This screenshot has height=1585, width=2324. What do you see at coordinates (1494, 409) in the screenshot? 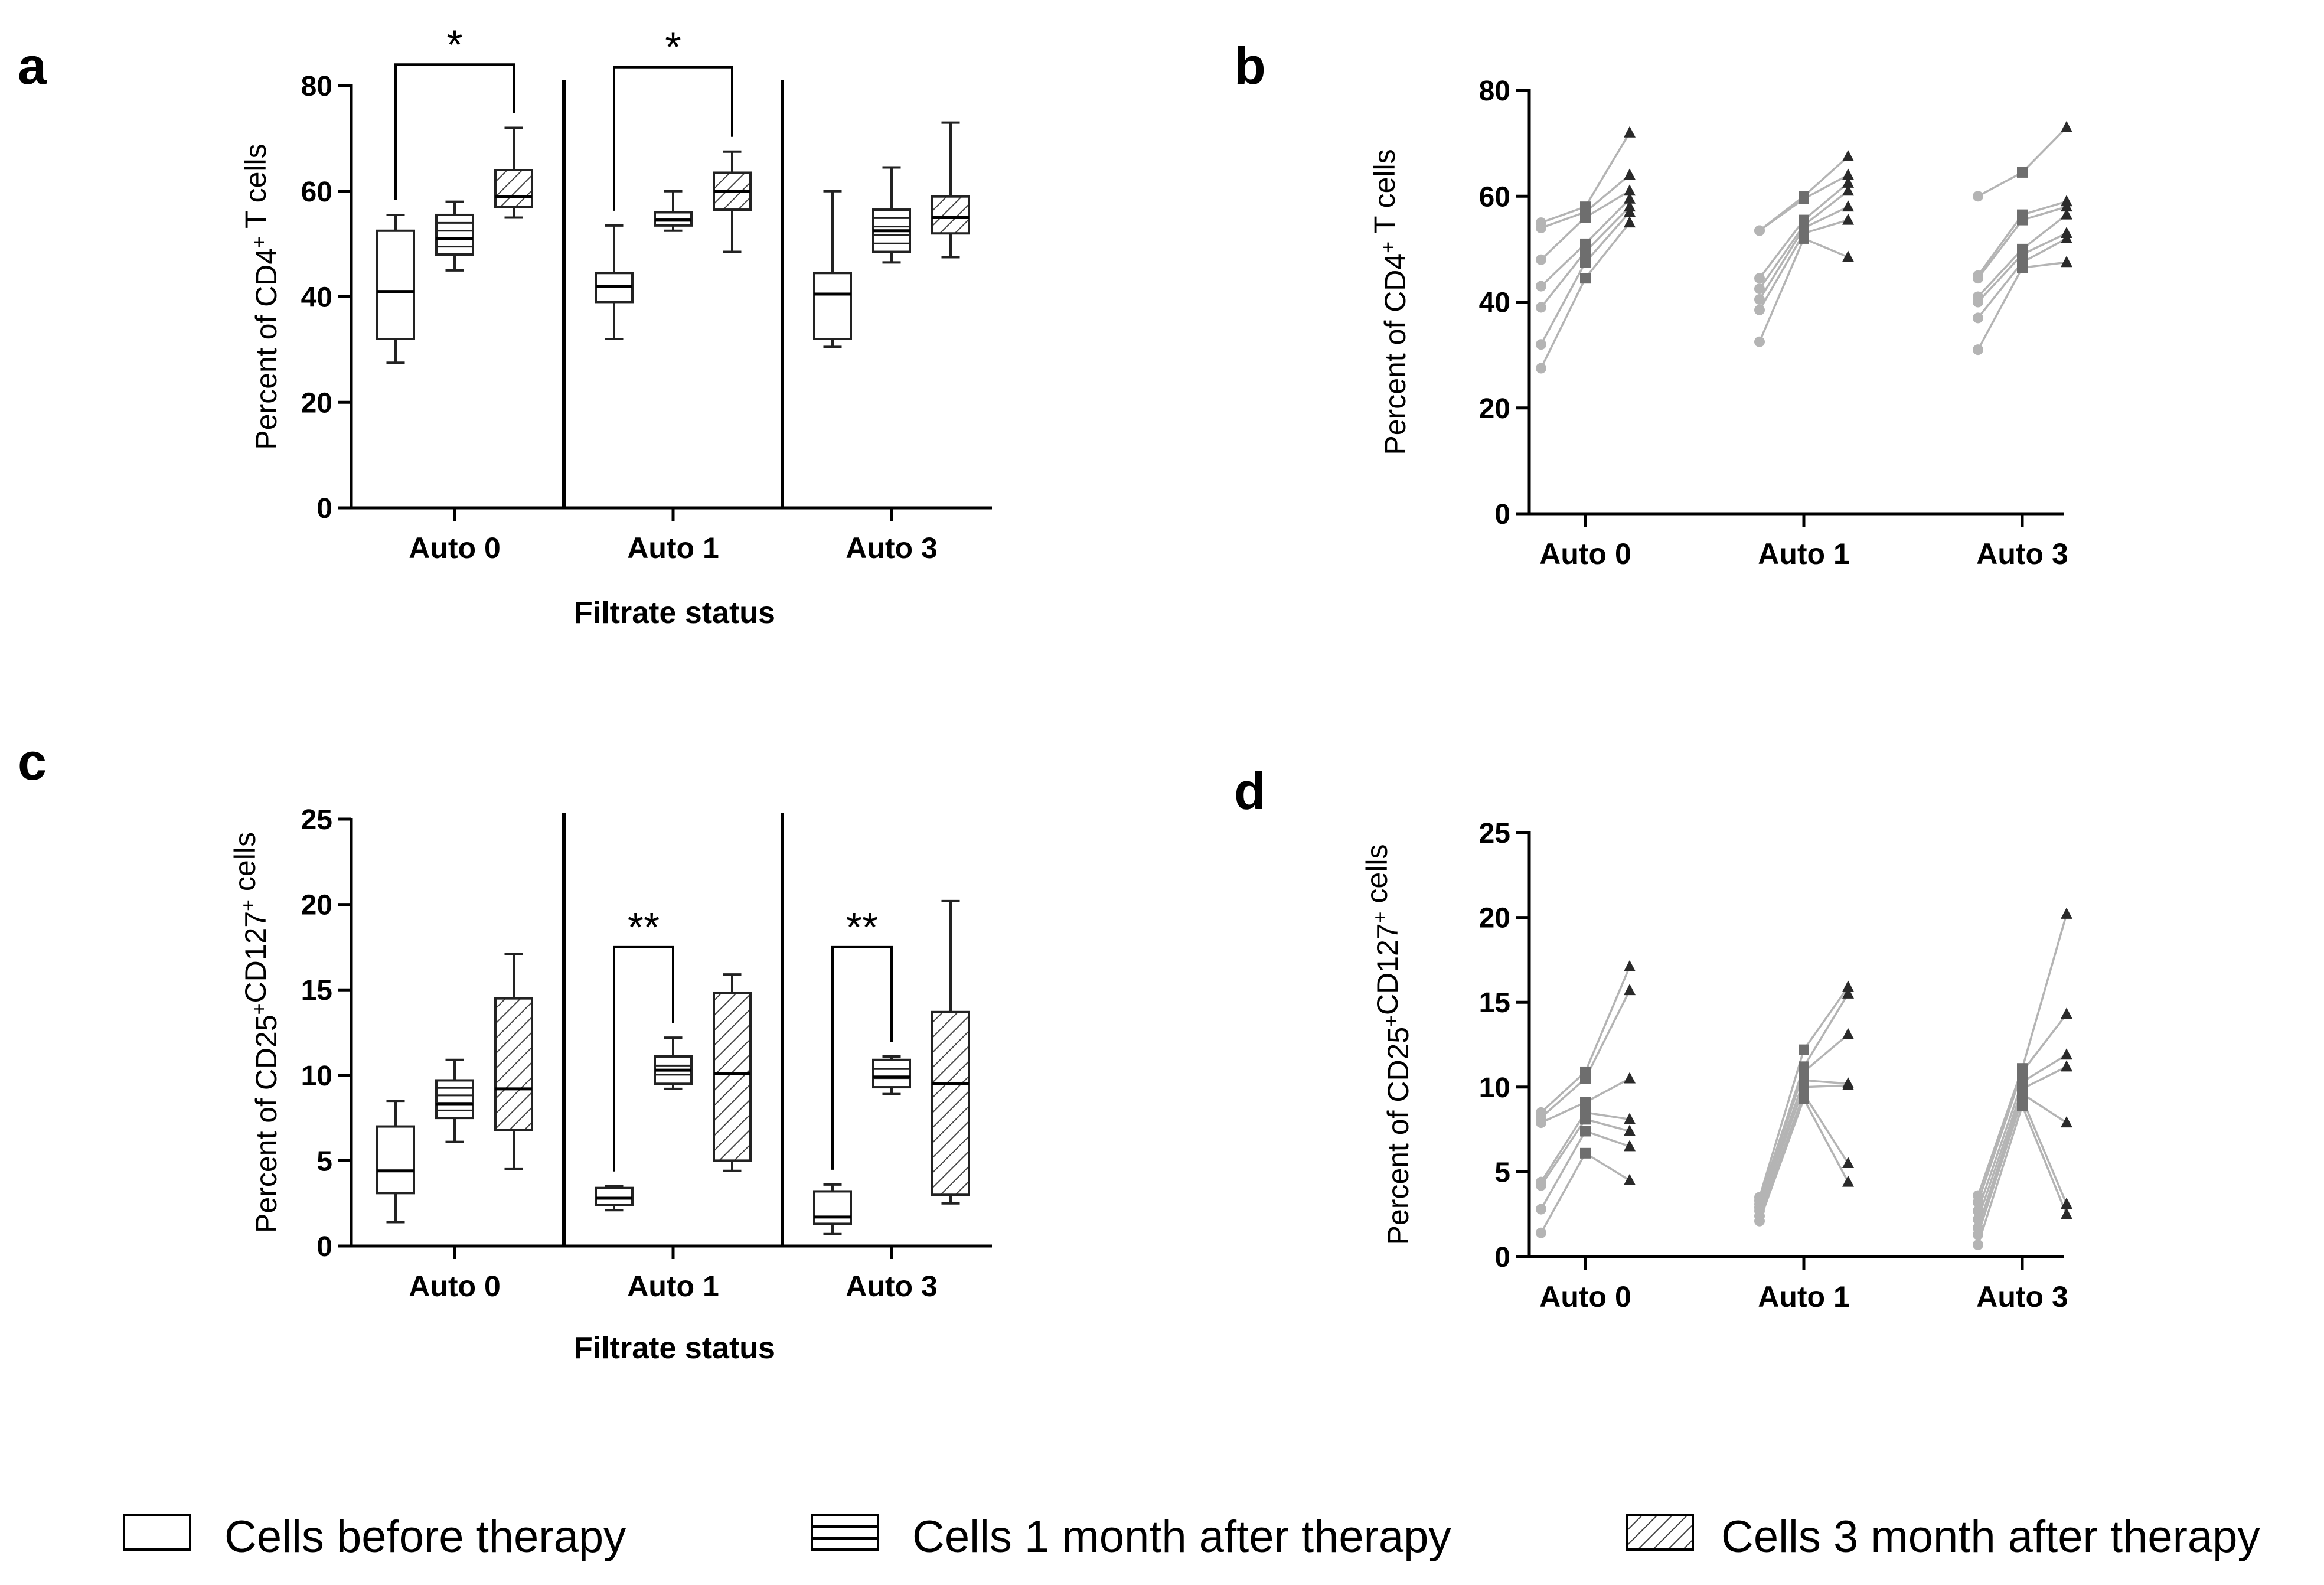
I see `panel-b-y-tick-label: 20` at bounding box center [1494, 409].